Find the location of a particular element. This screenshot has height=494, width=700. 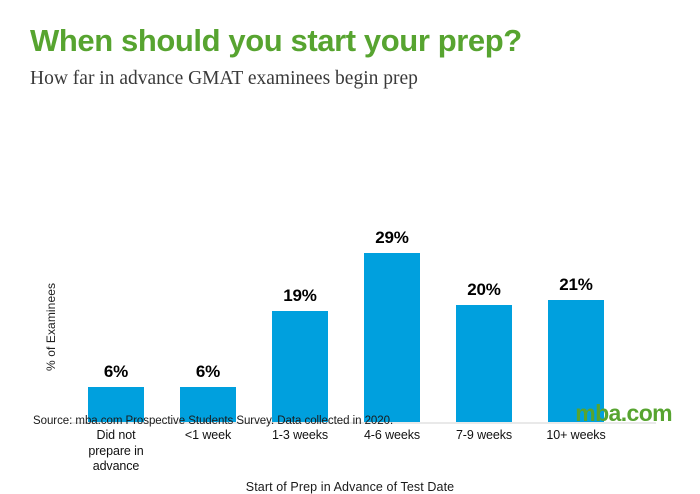

bar-value-label: 20% is located at coordinates (484, 290).